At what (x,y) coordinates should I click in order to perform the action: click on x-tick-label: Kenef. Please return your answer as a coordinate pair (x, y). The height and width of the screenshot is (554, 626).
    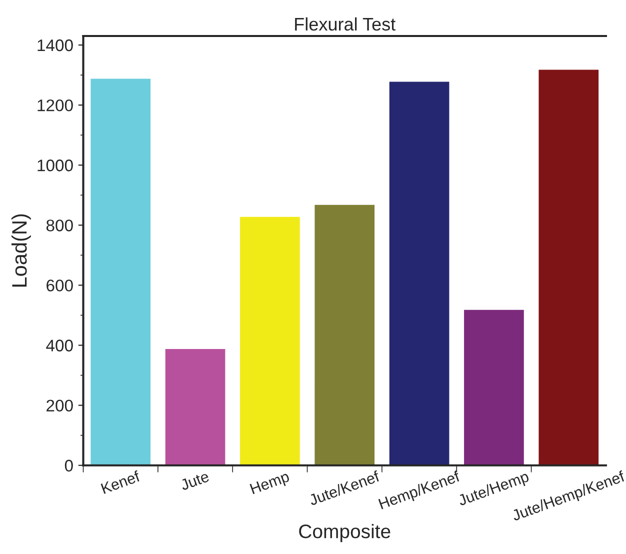
    Looking at the image, I should click on (120, 482).